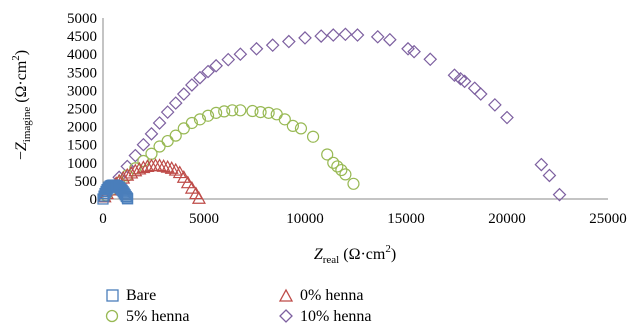  I want to click on y-tick-label: 3000, so click(82, 91).